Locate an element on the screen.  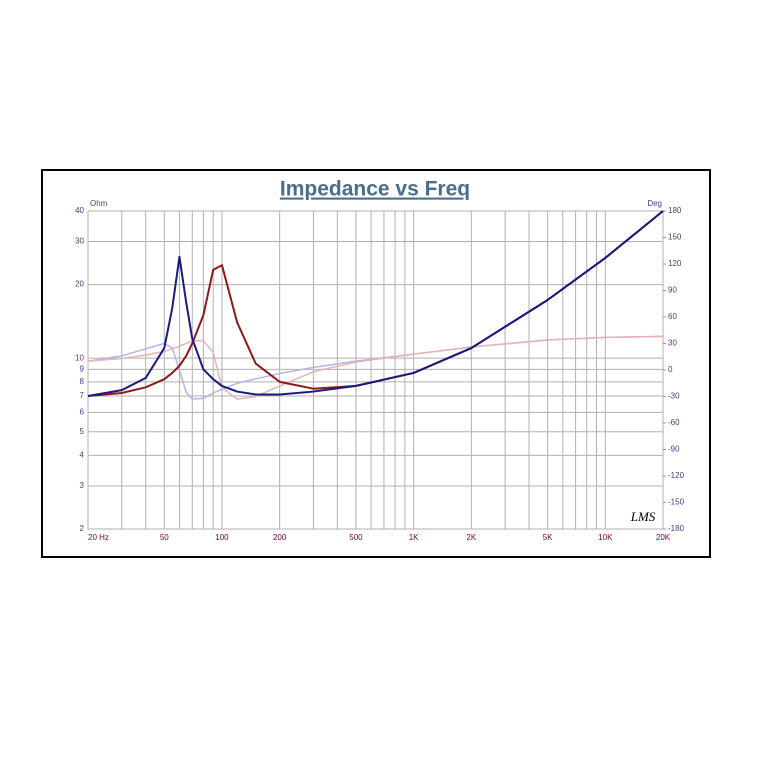
y2-tick-label: -60 is located at coordinates (674, 422).